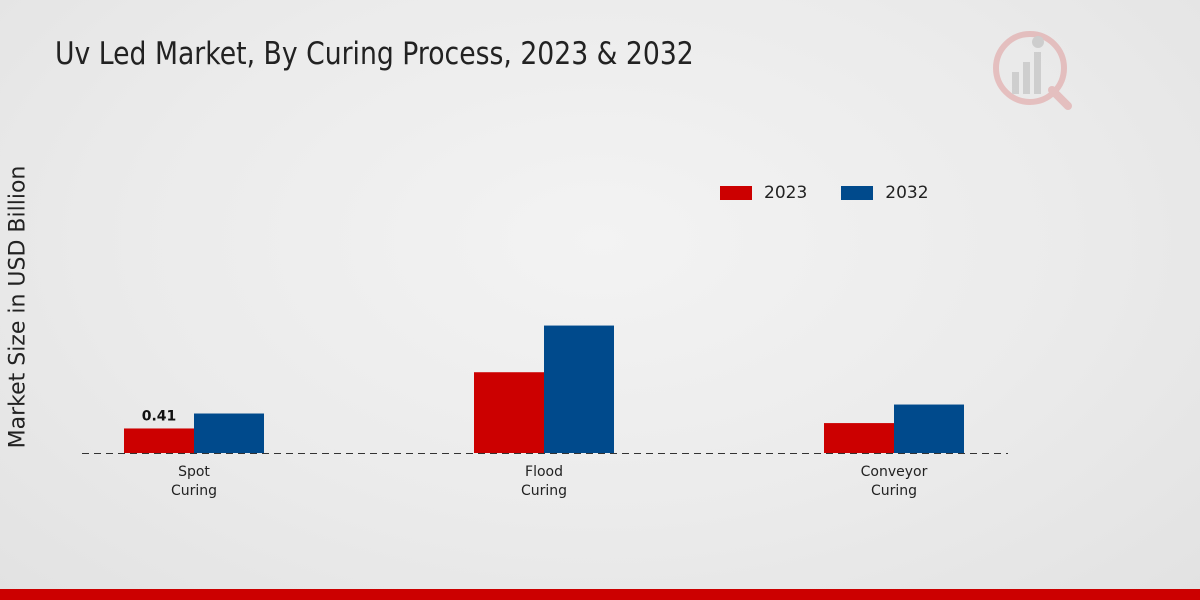 Image resolution: width=1200 pixels, height=600 pixels. Describe the element at coordinates (894, 481) in the screenshot. I see `x-tick-label-conveyor-curing: Conveyor Curing` at that location.